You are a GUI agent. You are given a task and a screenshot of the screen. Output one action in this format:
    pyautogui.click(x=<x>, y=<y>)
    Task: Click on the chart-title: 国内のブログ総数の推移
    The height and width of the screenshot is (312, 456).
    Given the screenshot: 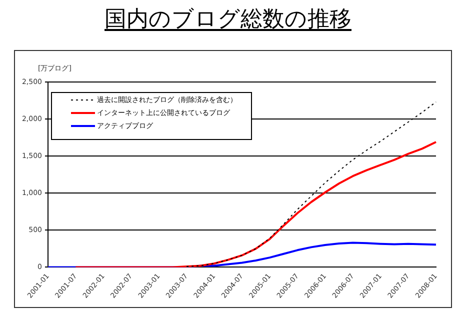 What is the action you would take?
    pyautogui.click(x=228, y=19)
    